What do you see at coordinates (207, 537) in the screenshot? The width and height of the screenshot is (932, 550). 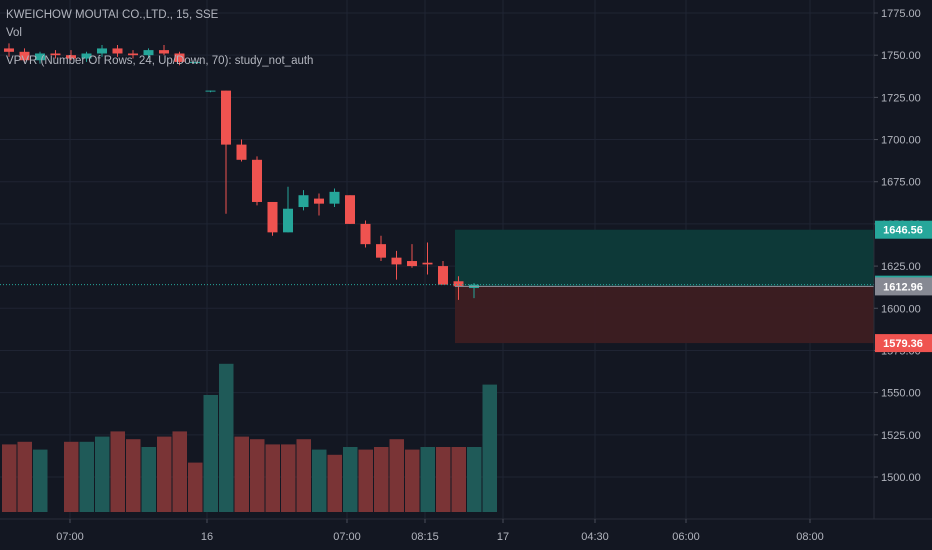 I see `time-axis-label: 16` at bounding box center [207, 537].